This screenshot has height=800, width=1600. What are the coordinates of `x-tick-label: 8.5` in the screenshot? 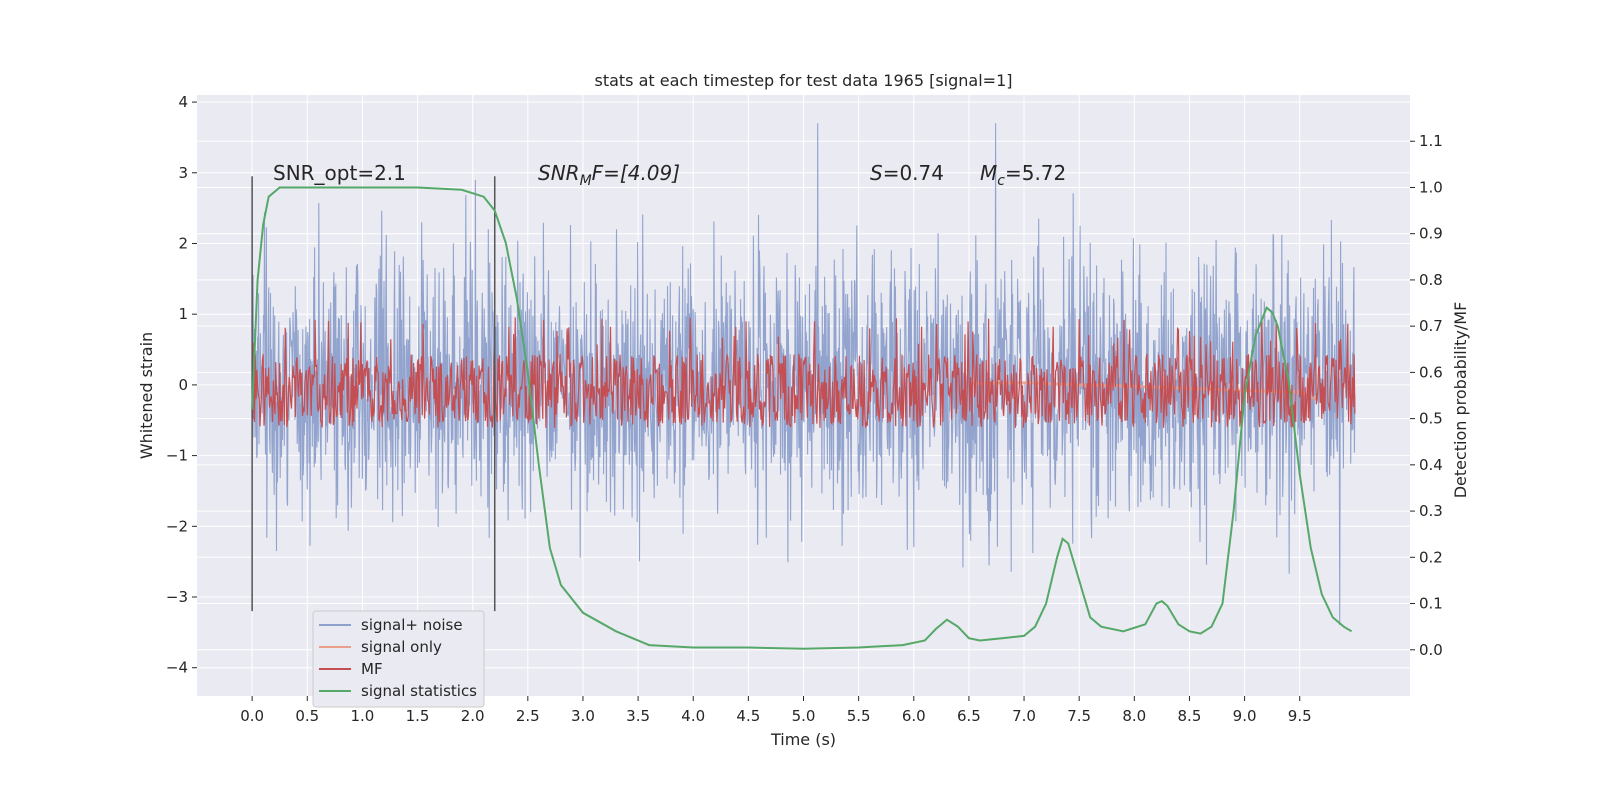 It's located at (1190, 716).